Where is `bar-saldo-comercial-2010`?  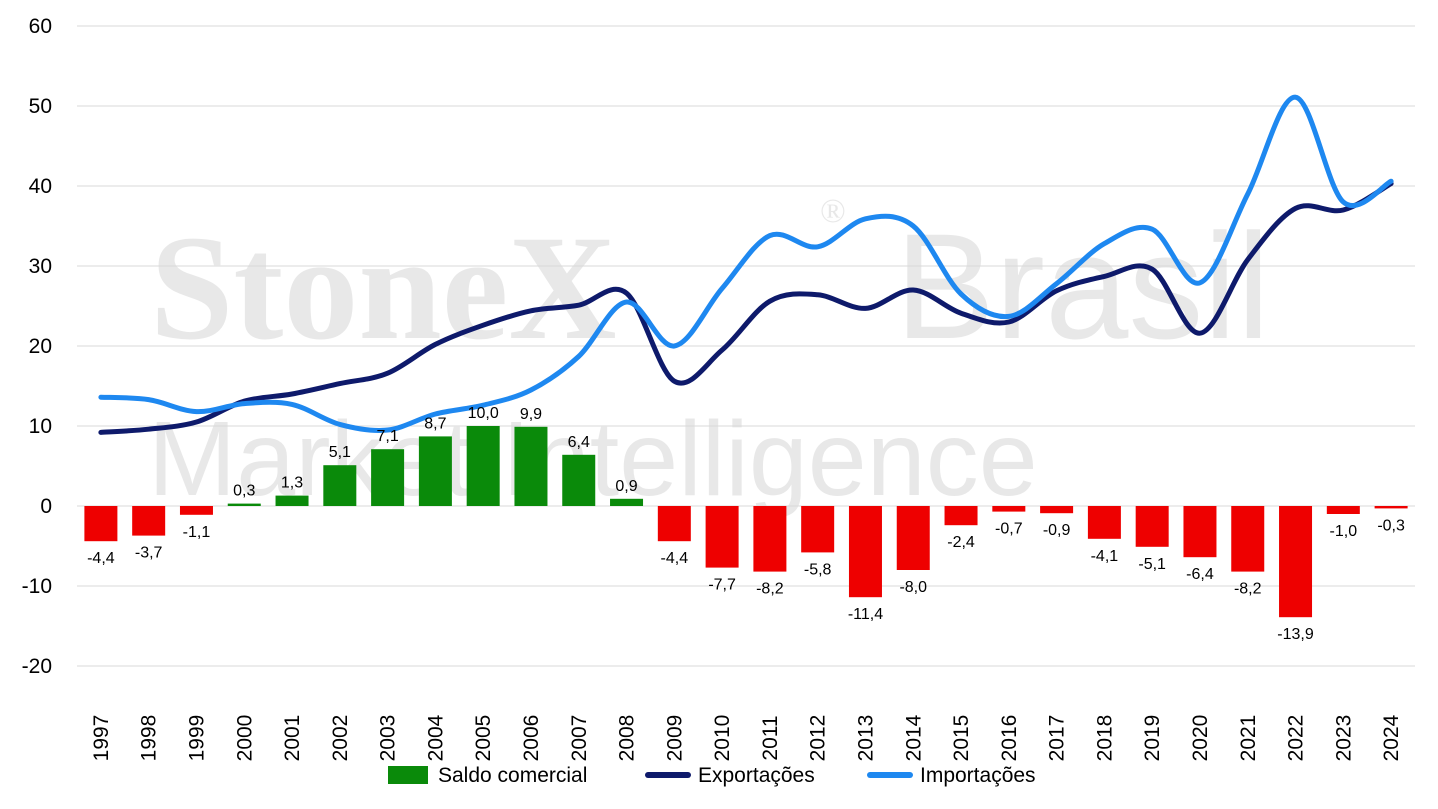 bar-saldo-comercial-2010 is located at coordinates (722, 537).